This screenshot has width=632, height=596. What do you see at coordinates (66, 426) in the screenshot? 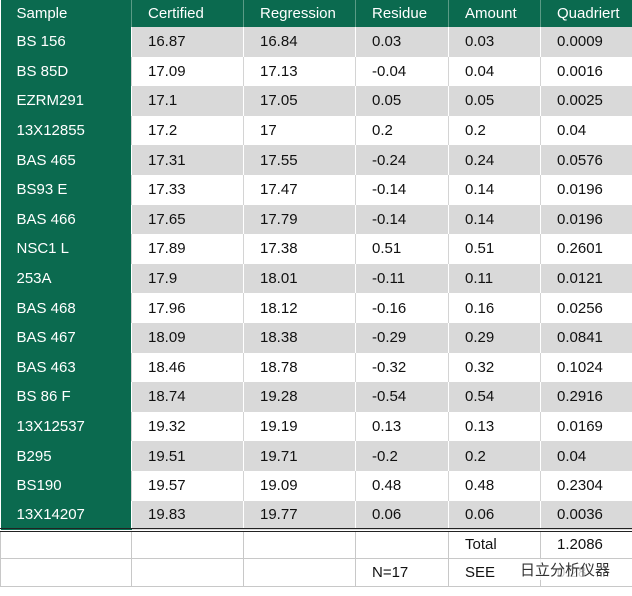
I see `sample-cell: 13X12537` at bounding box center [66, 426].